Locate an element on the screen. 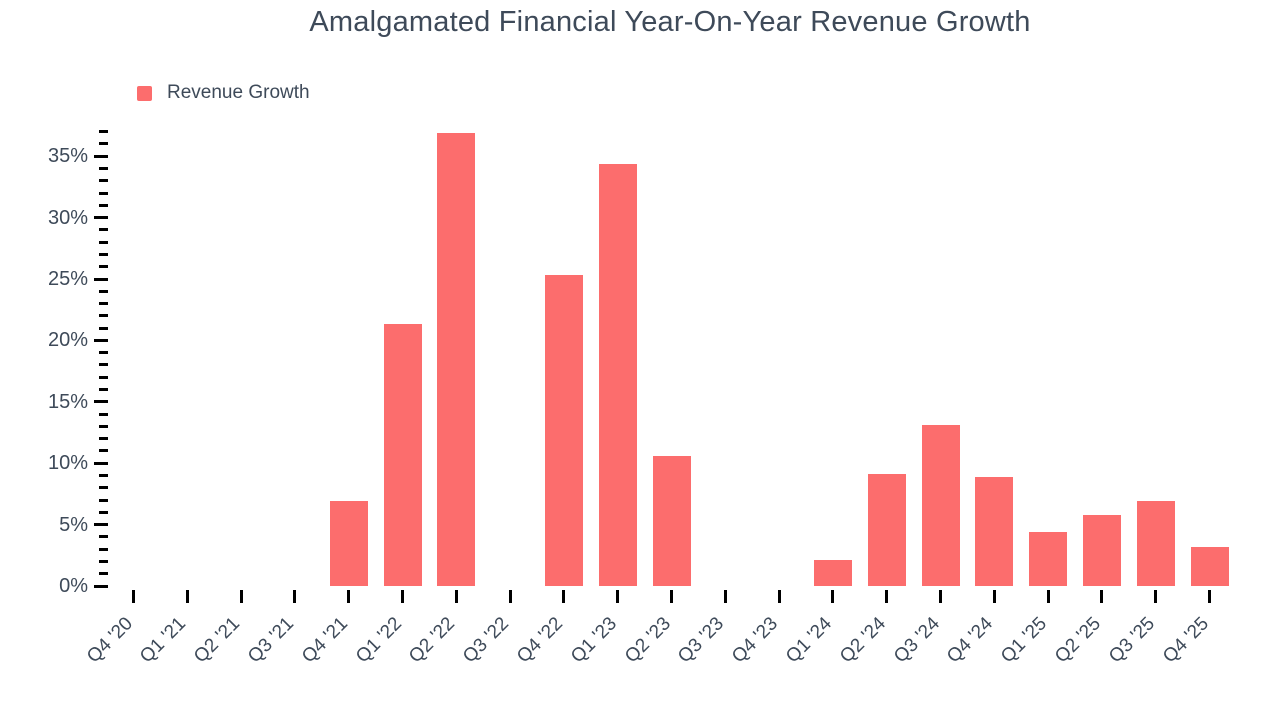 This screenshot has height=720, width=1280. y-axis-label: 0% is located at coordinates (73, 586).